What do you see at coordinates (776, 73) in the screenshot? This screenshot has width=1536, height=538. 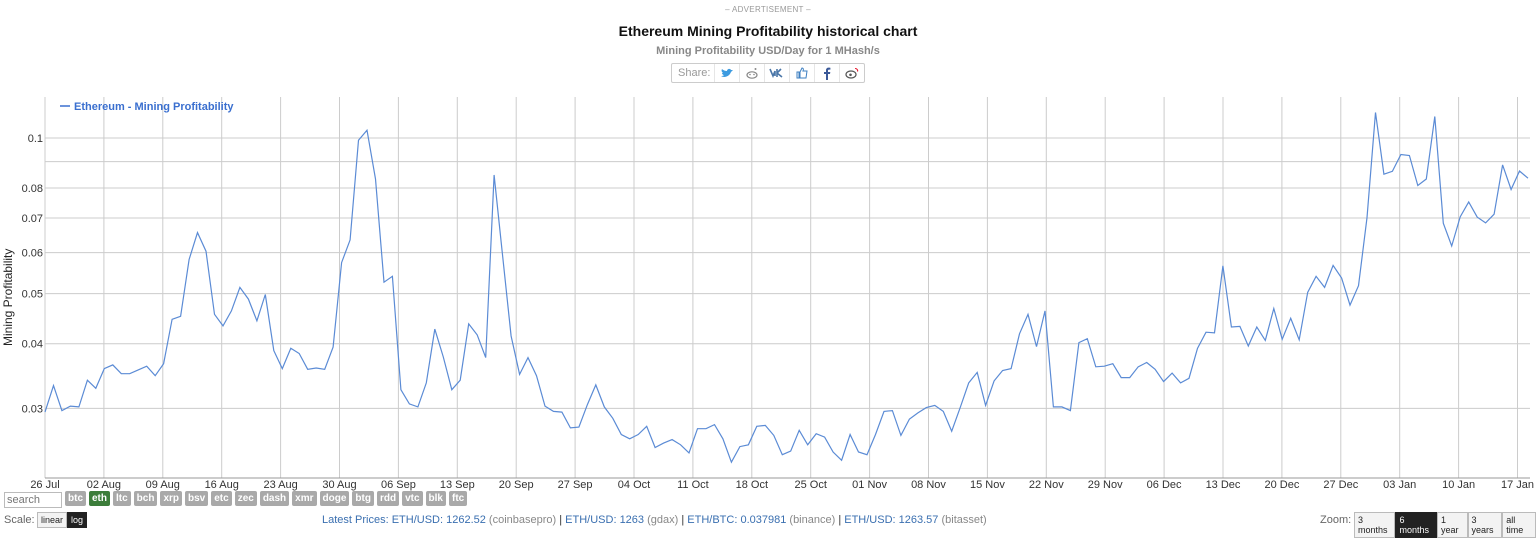 I see `vk-icon` at bounding box center [776, 73].